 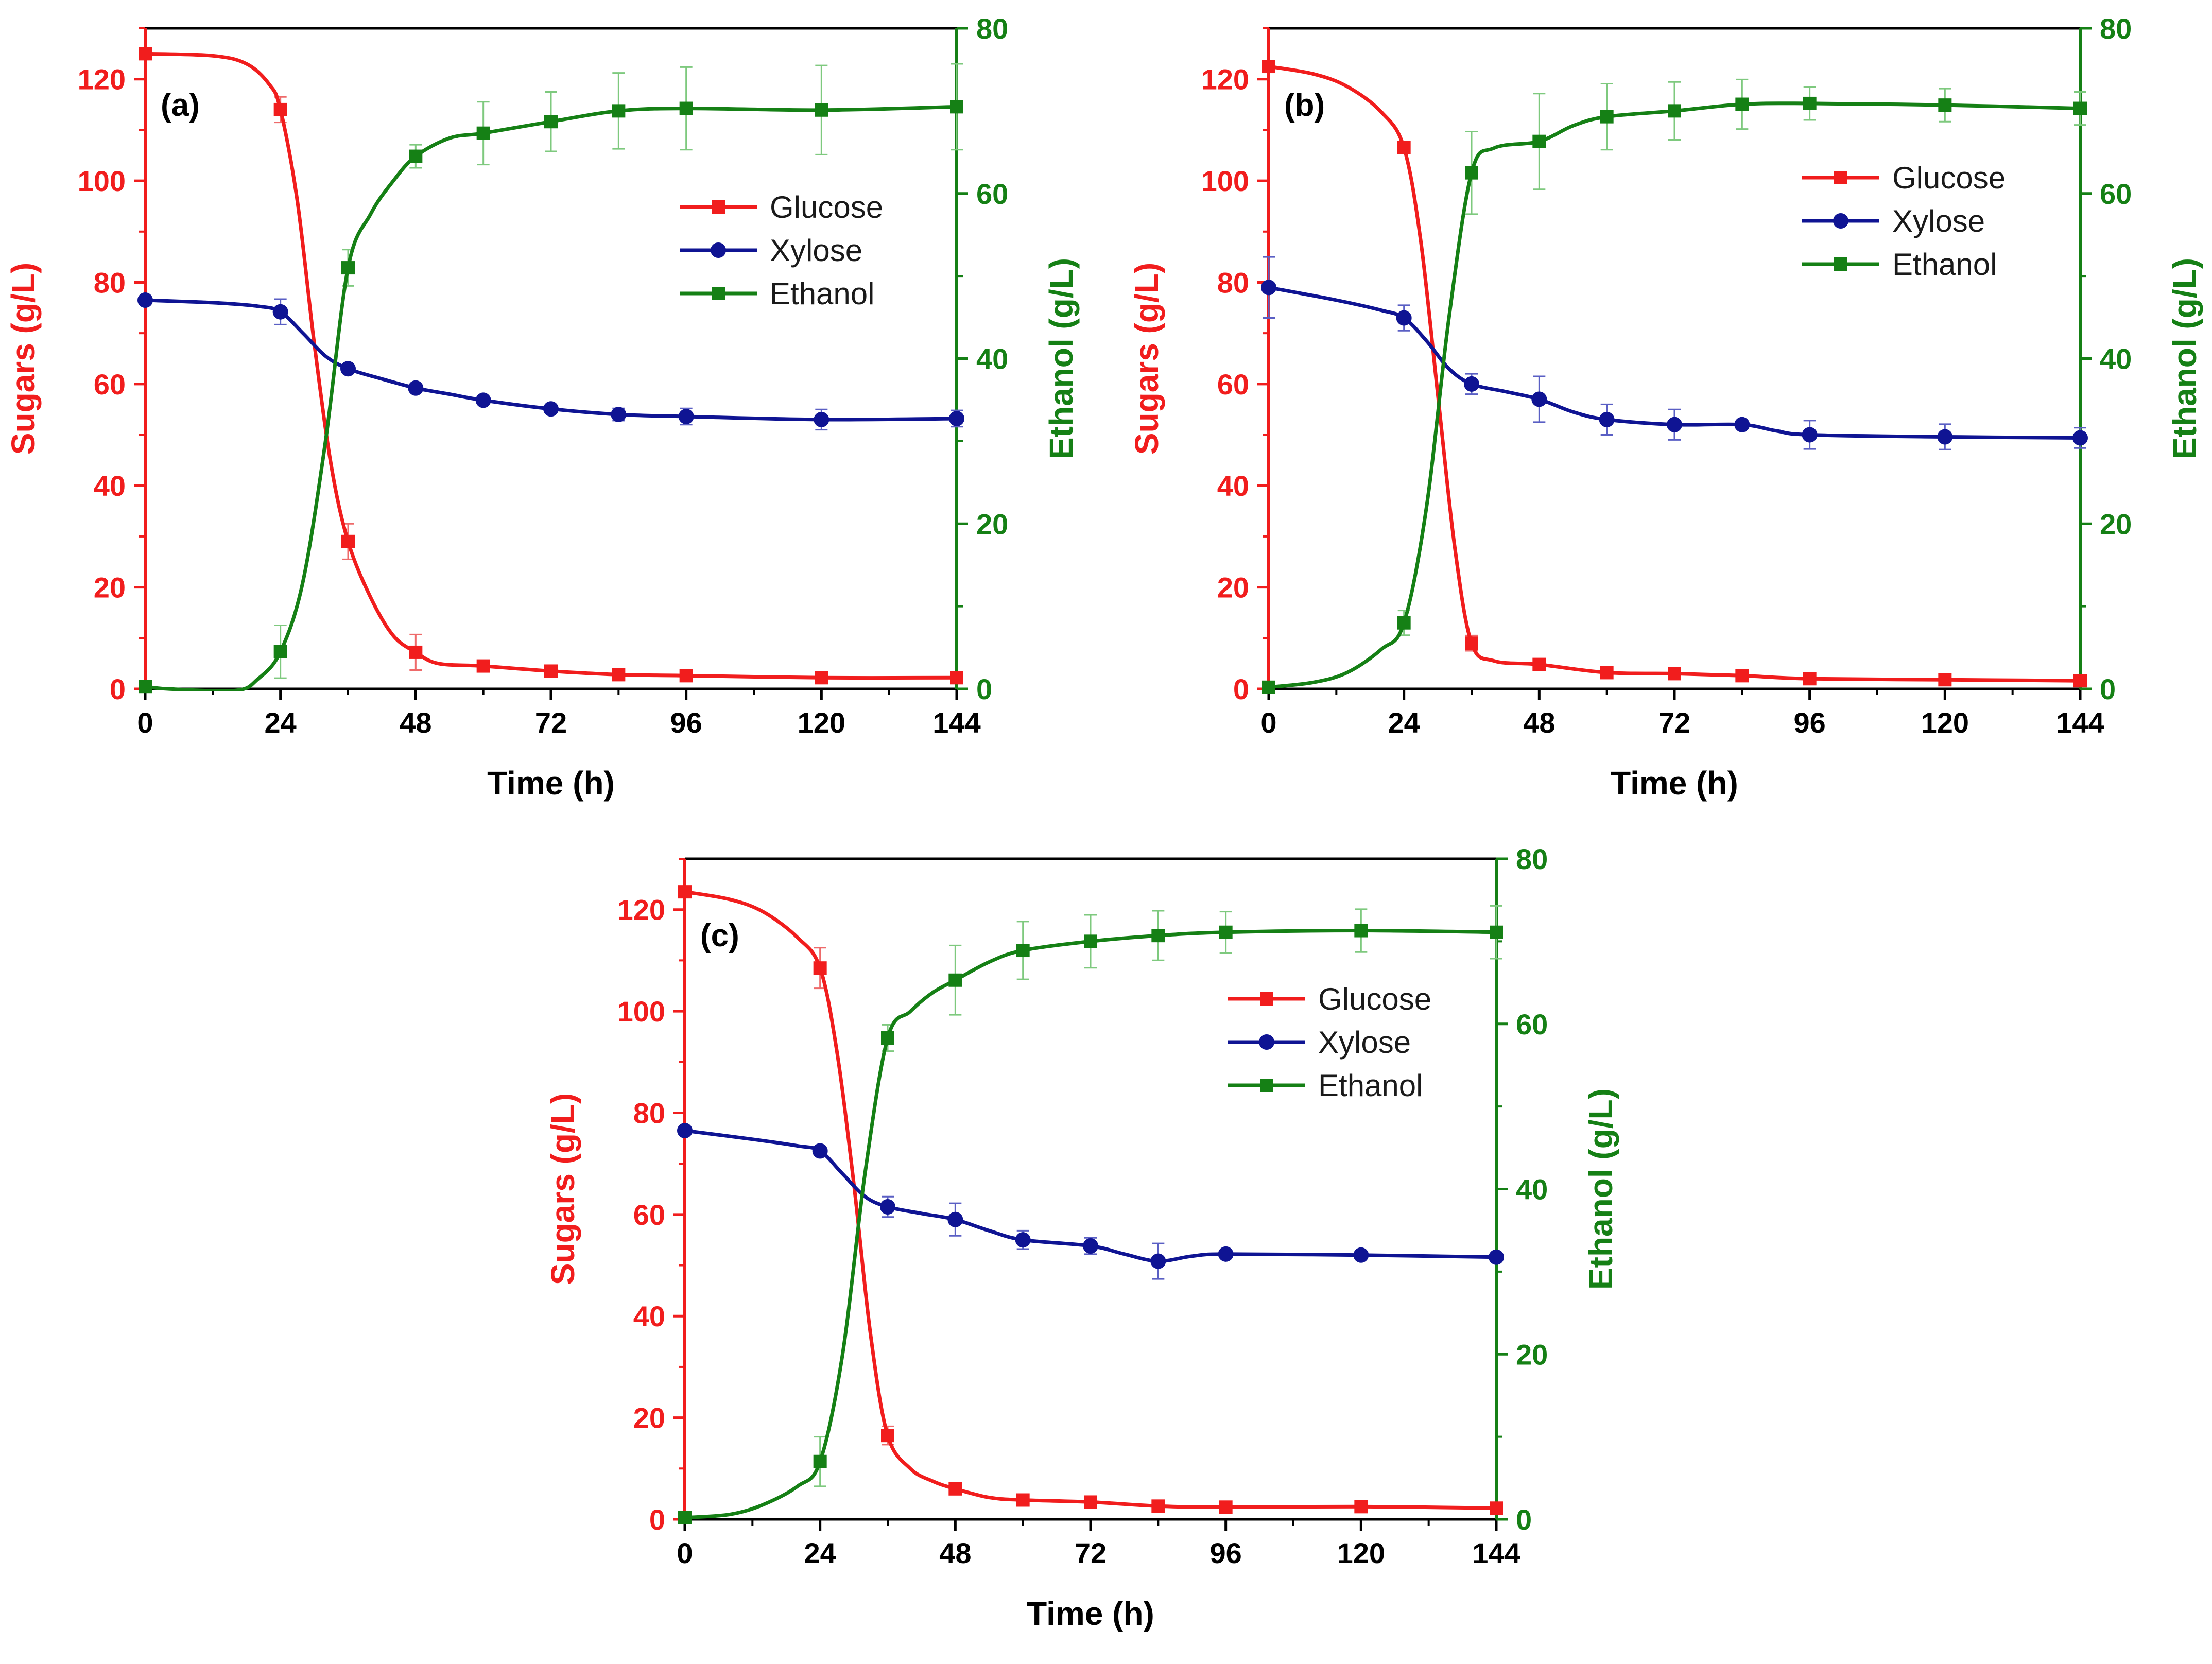 I want to click on left-y-tick-label: 60, so click(x=649, y=1215).